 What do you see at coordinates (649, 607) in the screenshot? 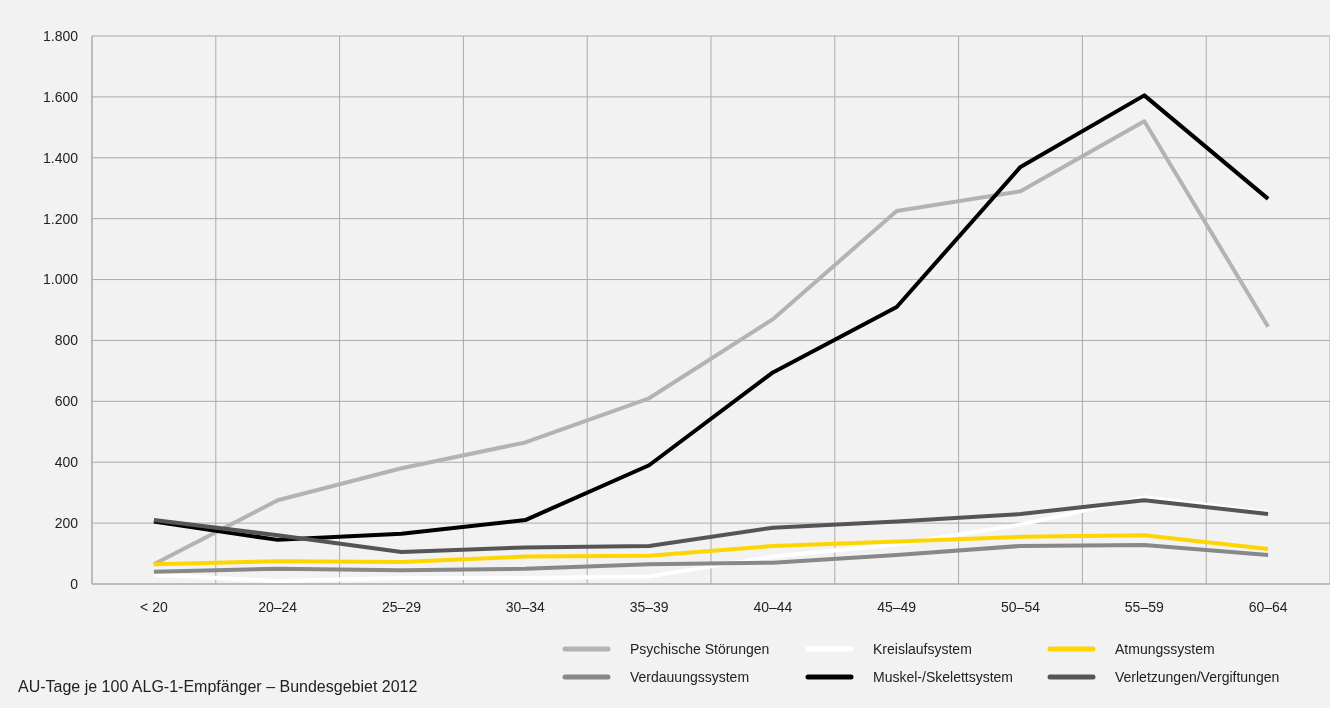
I see `x-tick-label: 35–39` at bounding box center [649, 607].